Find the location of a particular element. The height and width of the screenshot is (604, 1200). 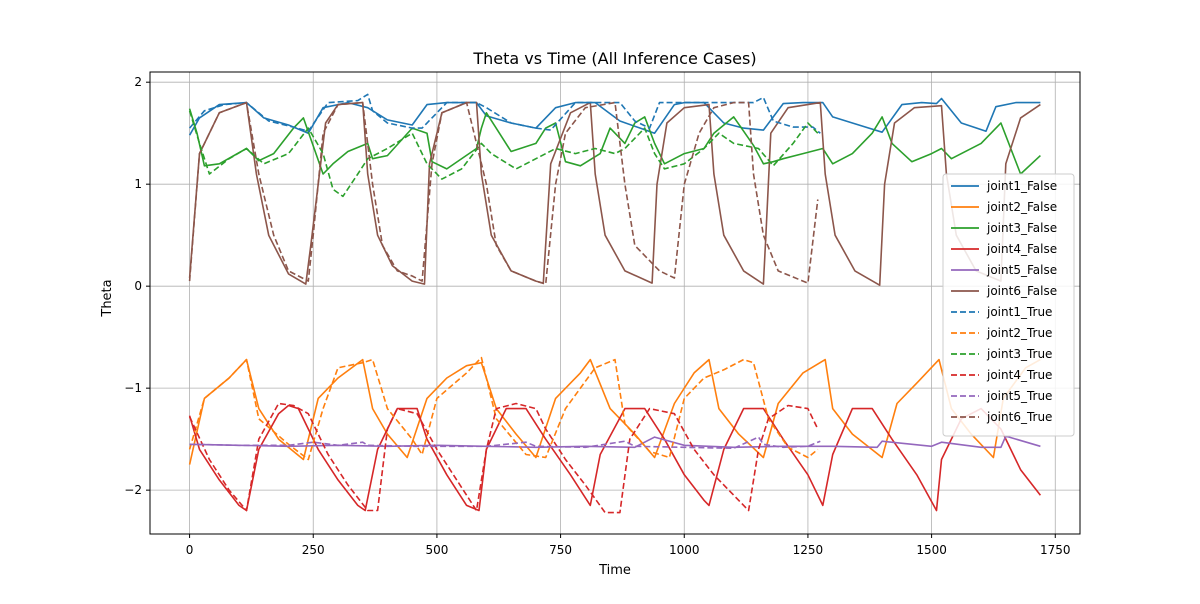

y-tick-label: 0 is located at coordinates (138, 286).